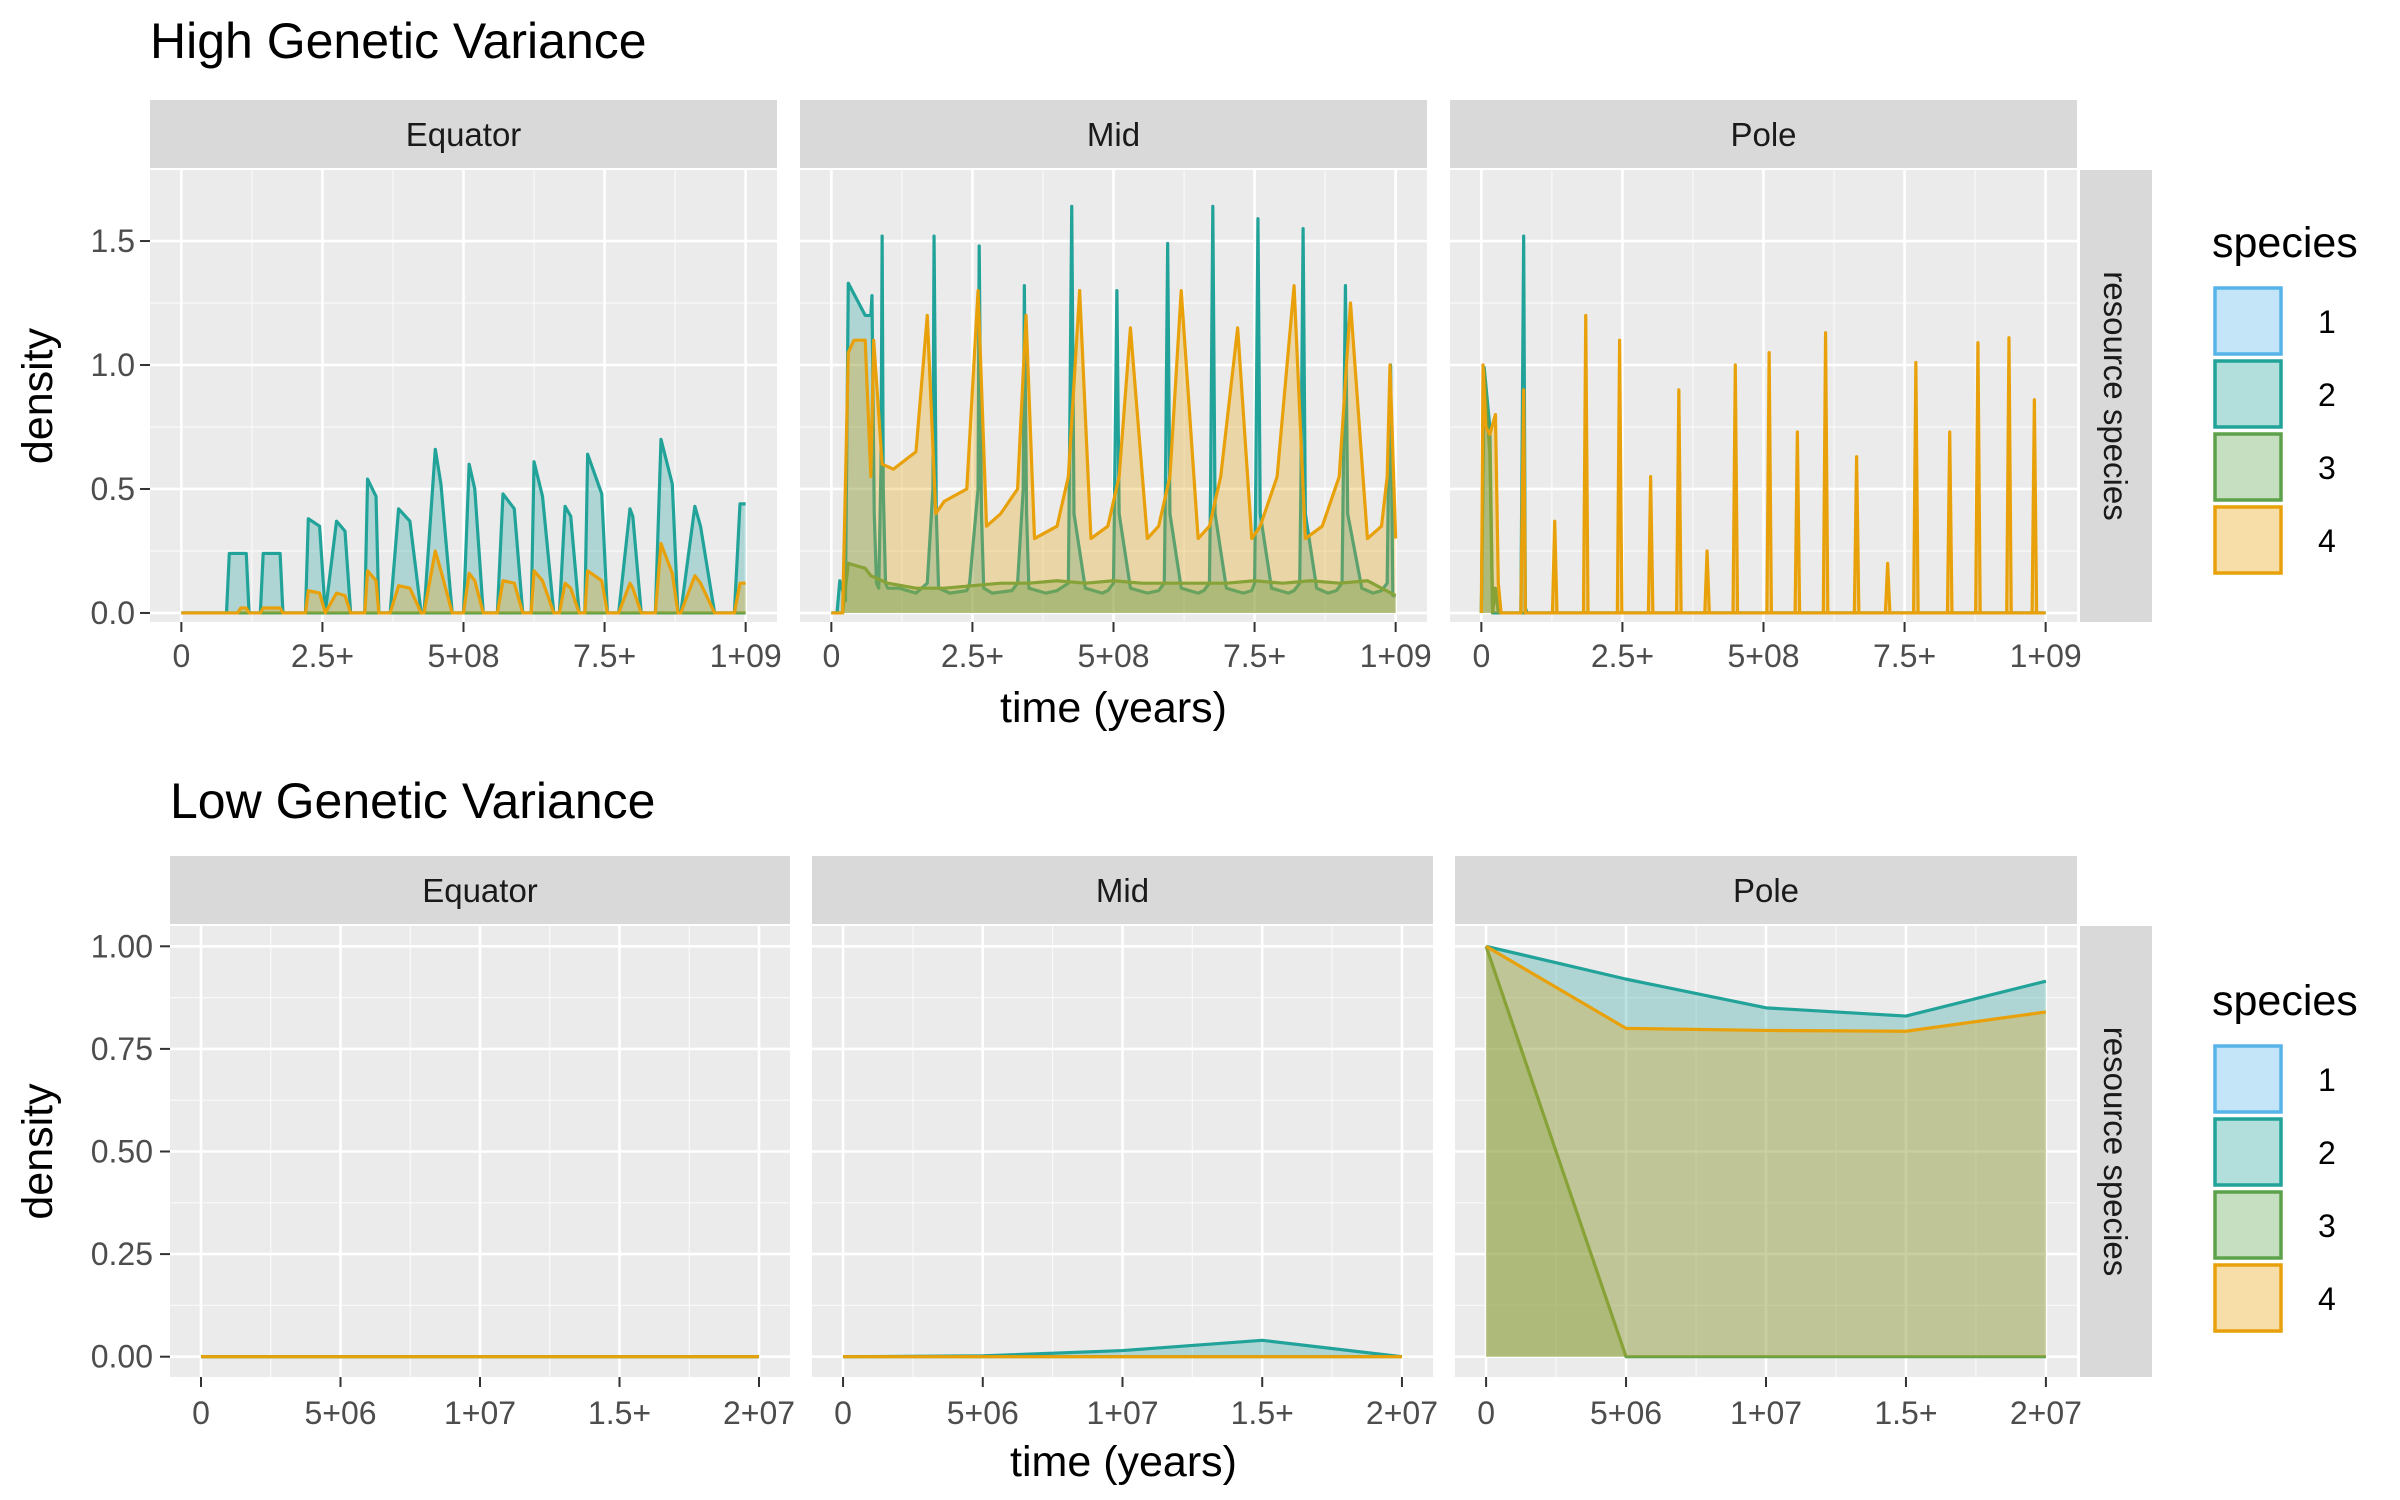 The image size is (2400, 1500). Describe the element at coordinates (2285, 243) in the screenshot. I see `legend-title: species` at that location.